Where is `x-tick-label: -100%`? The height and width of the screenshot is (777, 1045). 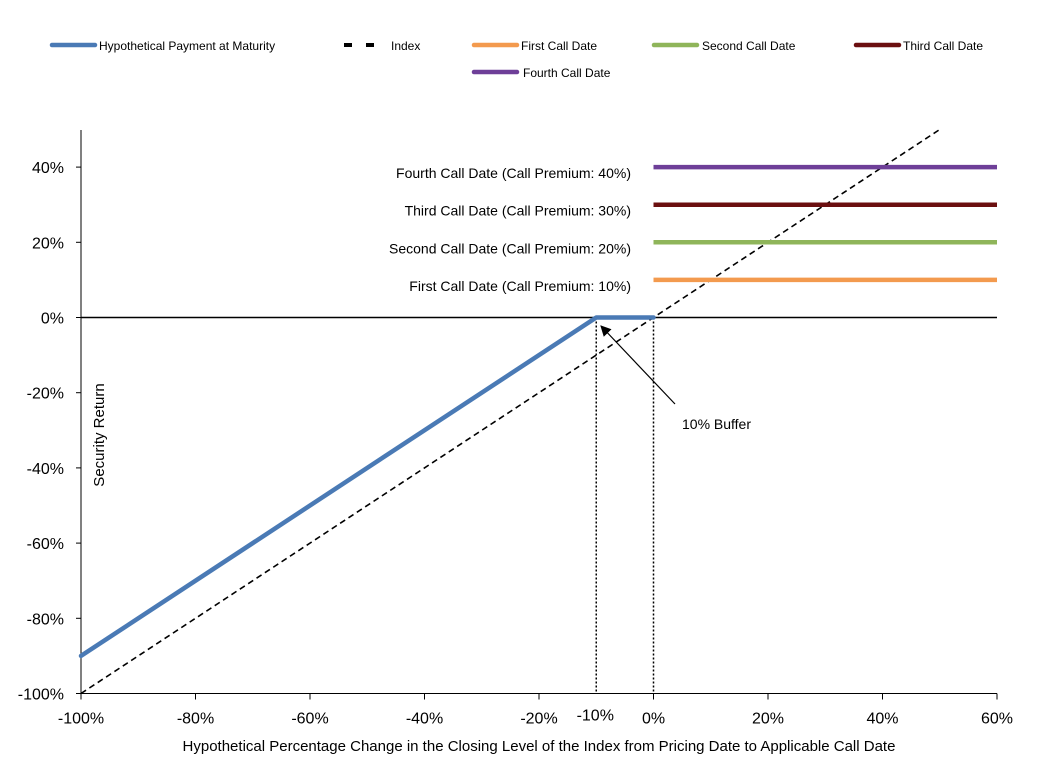 x-tick-label: -100% is located at coordinates (81, 719).